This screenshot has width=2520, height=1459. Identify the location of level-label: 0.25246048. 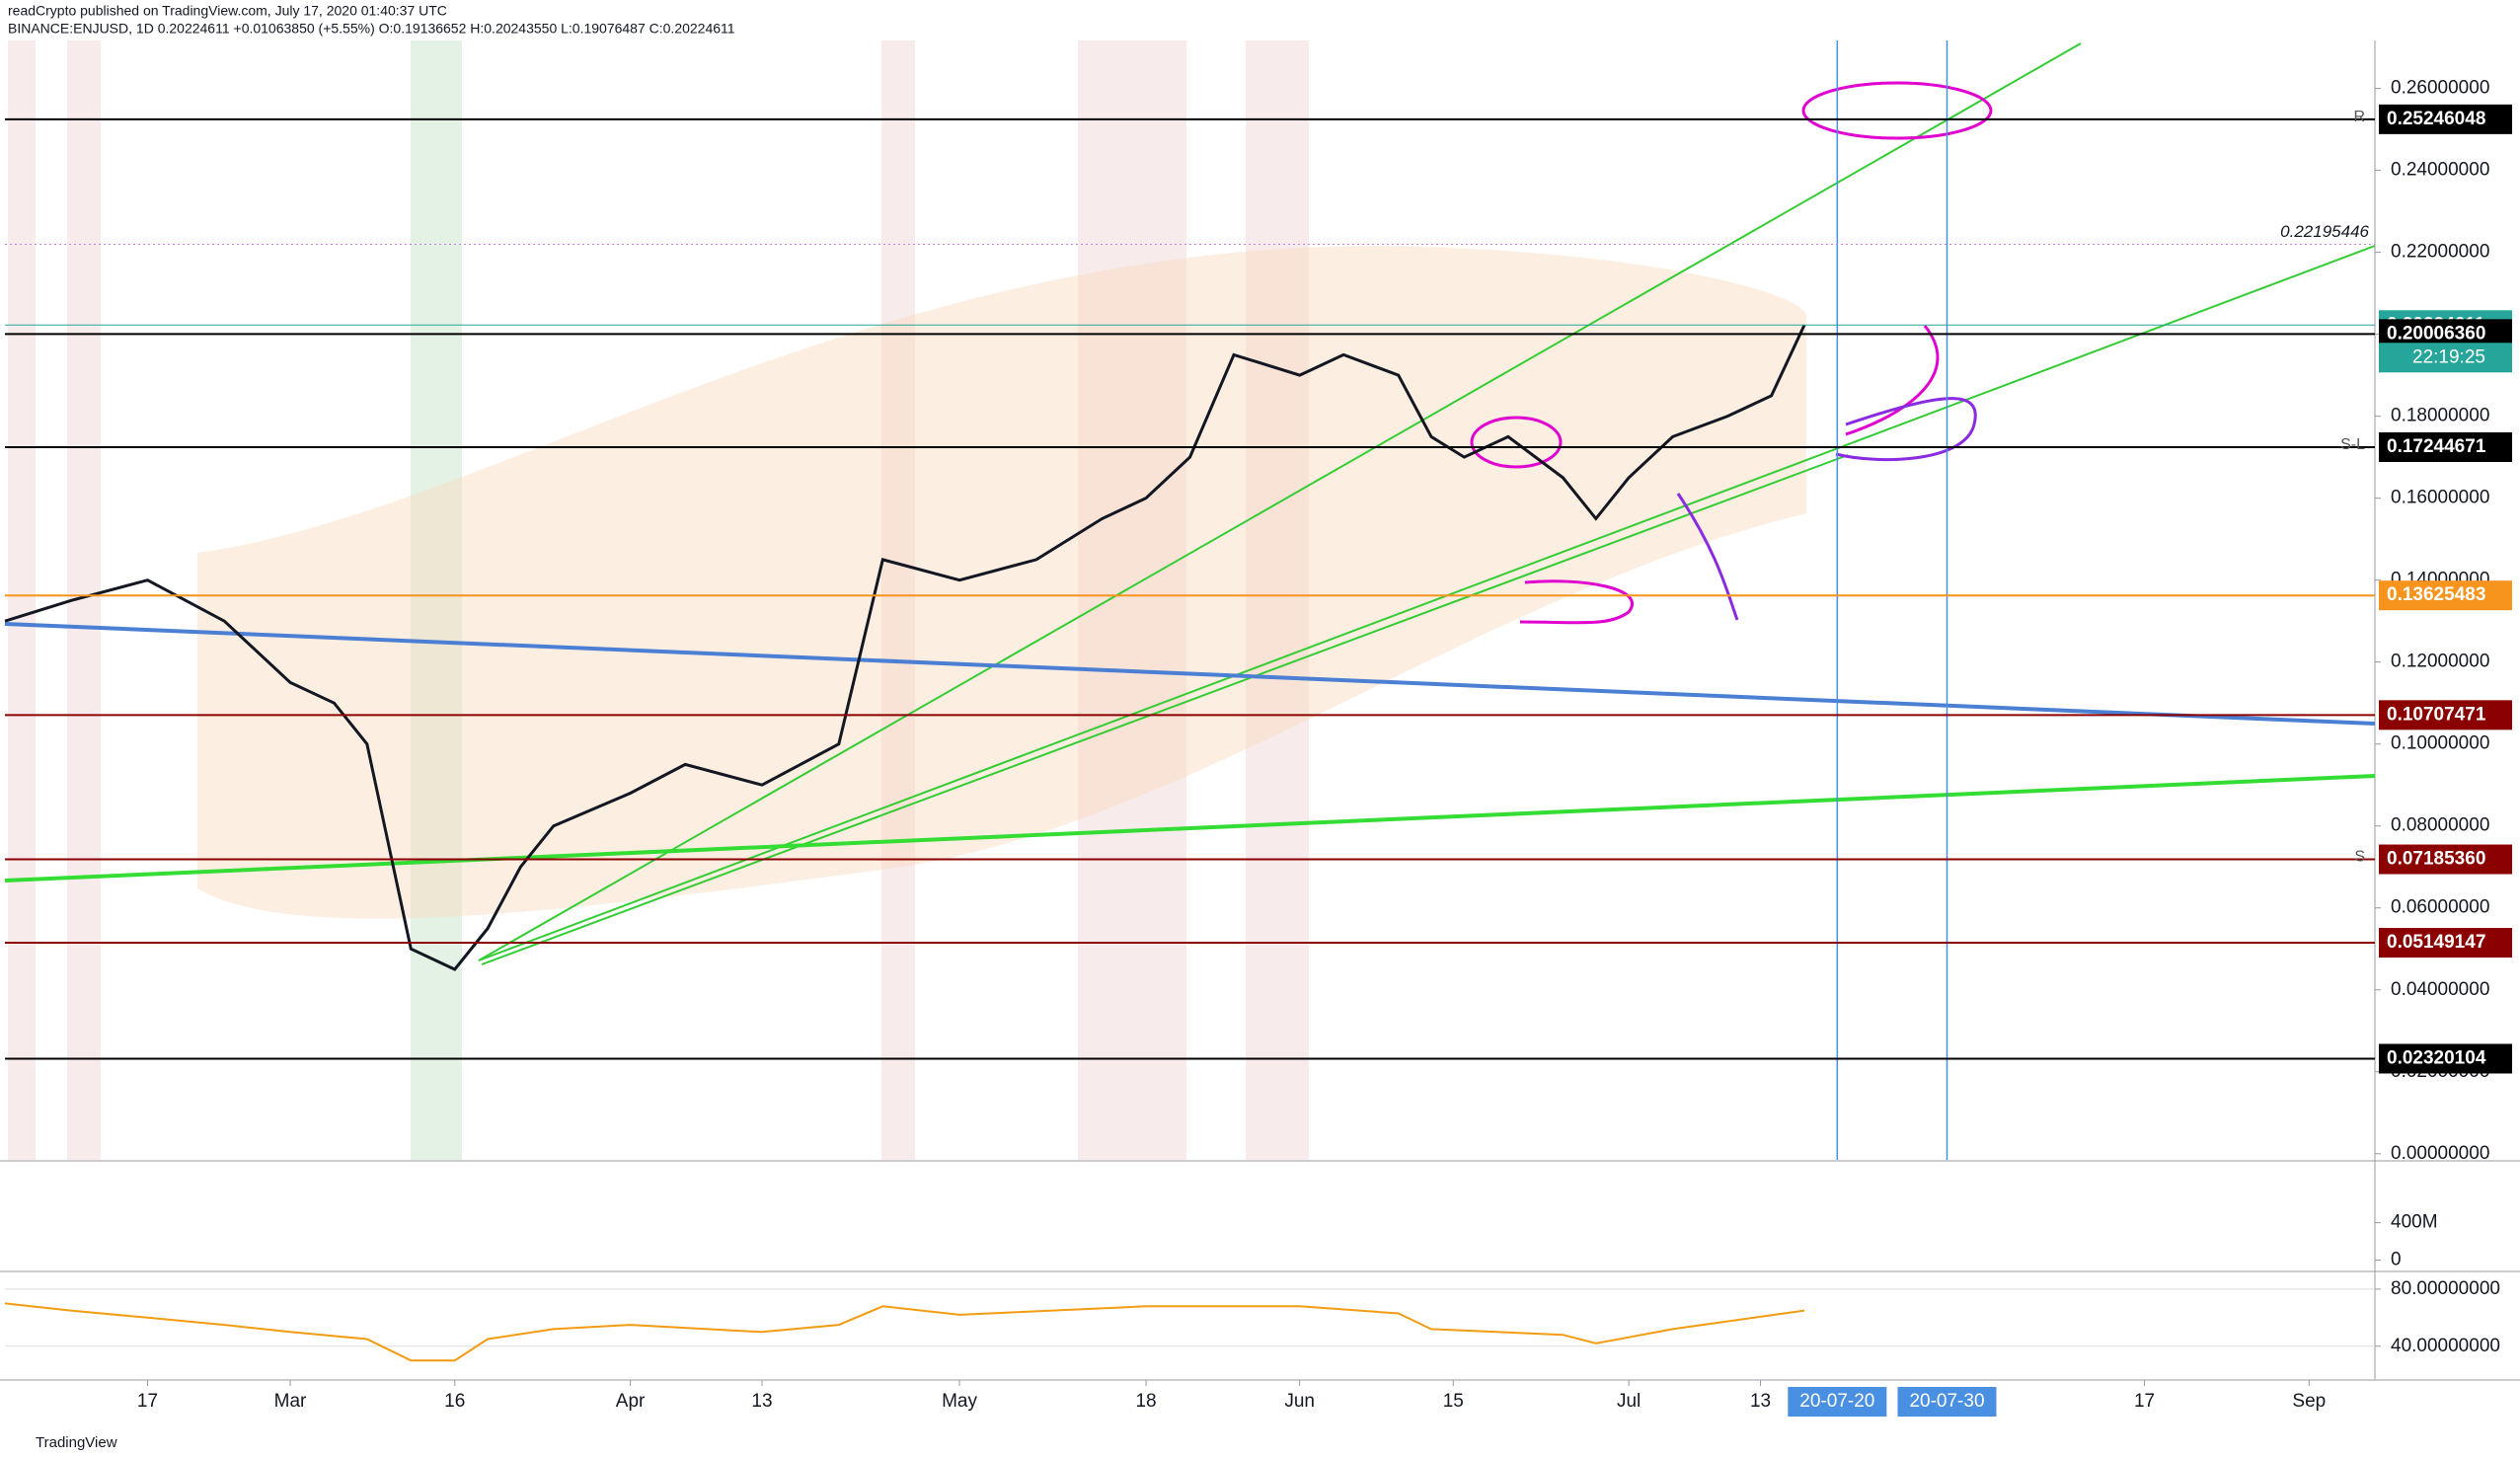
(2436, 119).